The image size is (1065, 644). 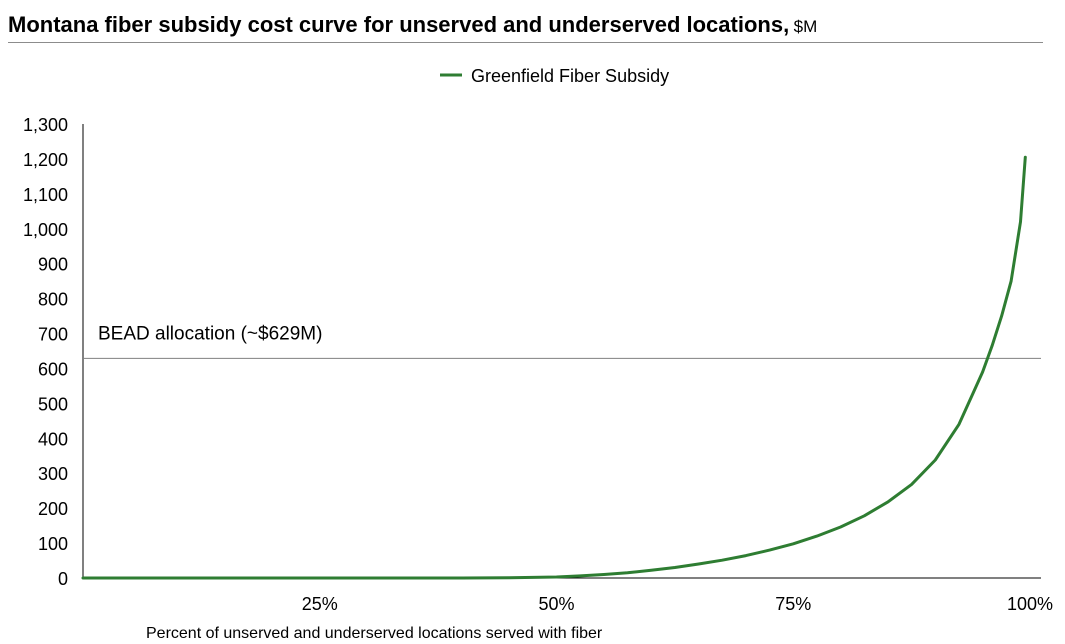 What do you see at coordinates (562, 340) in the screenshot?
I see `reference-line-group: BEAD allocation (~$629M)` at bounding box center [562, 340].